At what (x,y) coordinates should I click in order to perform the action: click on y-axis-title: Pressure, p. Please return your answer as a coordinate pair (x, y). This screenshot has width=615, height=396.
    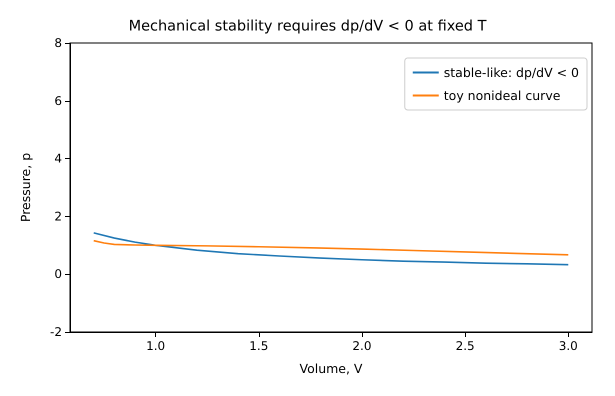
    Looking at the image, I should click on (25, 187).